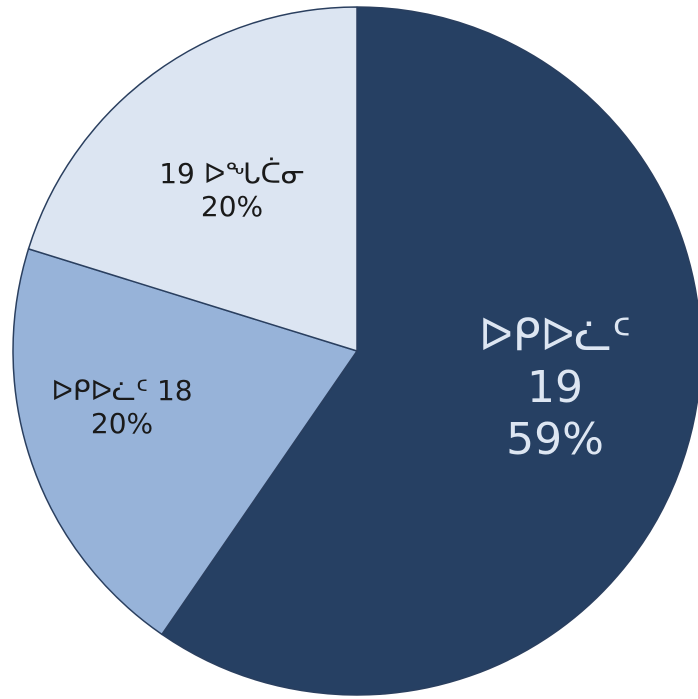 The width and height of the screenshot is (698, 699). I want to click on slice-label-0: ᐅᑭᐅᓛᑦ 19 59%, so click(555, 388).